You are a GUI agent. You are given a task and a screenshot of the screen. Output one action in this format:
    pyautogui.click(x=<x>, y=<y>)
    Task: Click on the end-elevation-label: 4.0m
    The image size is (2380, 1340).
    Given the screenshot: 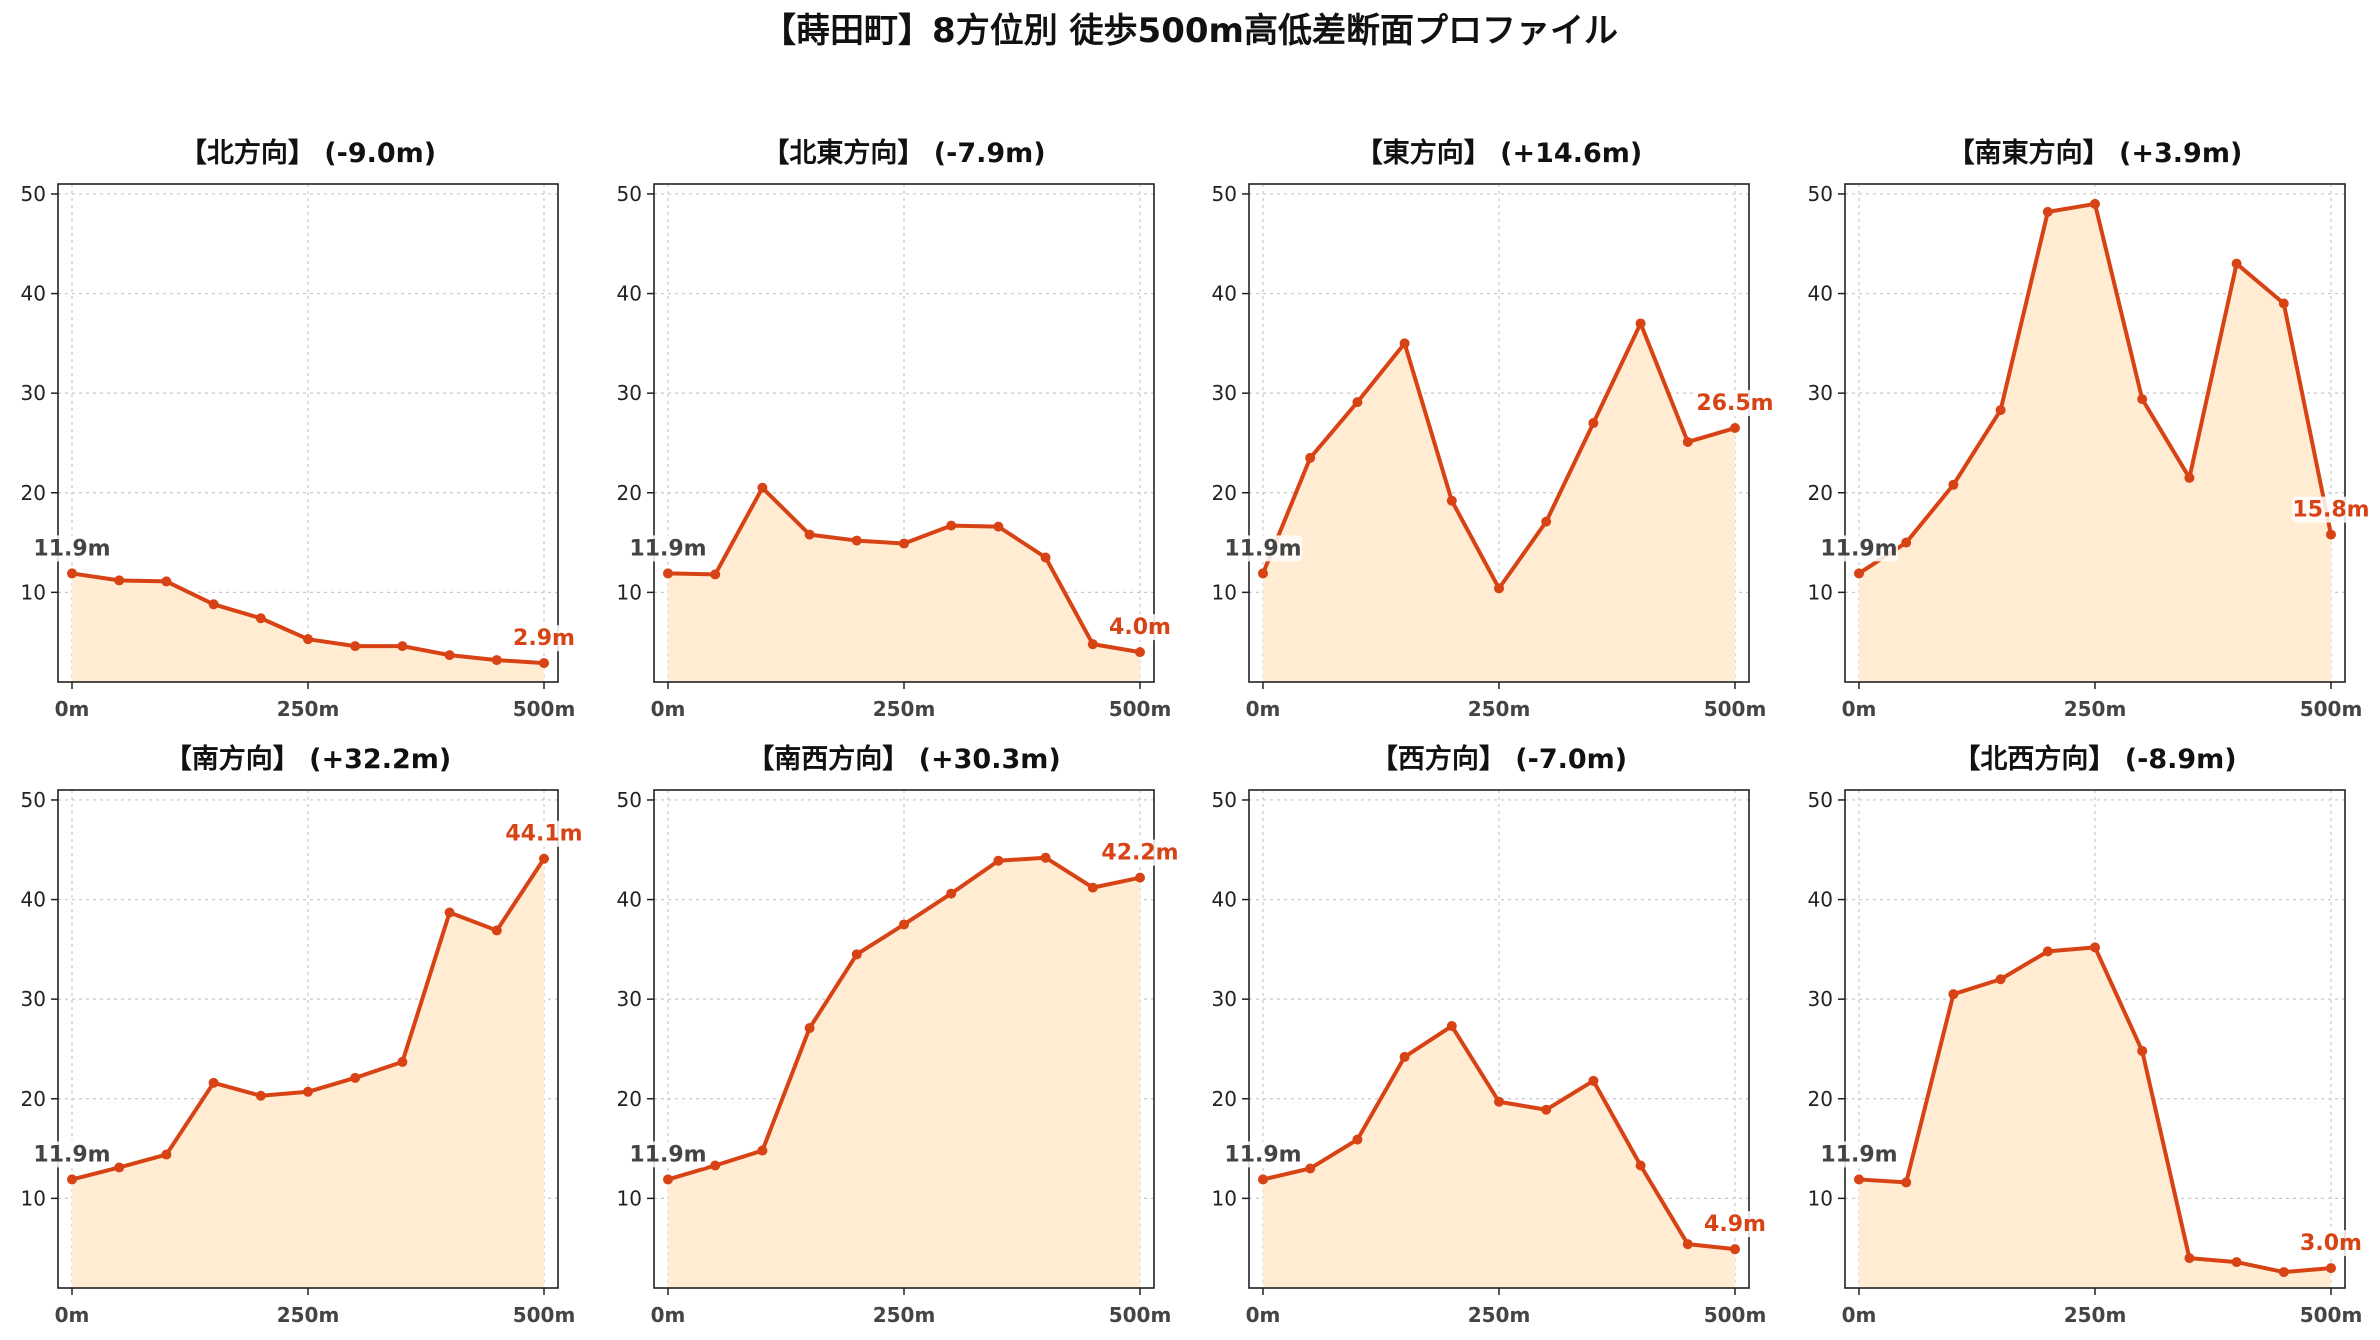 What is the action you would take?
    pyautogui.click(x=1140, y=627)
    